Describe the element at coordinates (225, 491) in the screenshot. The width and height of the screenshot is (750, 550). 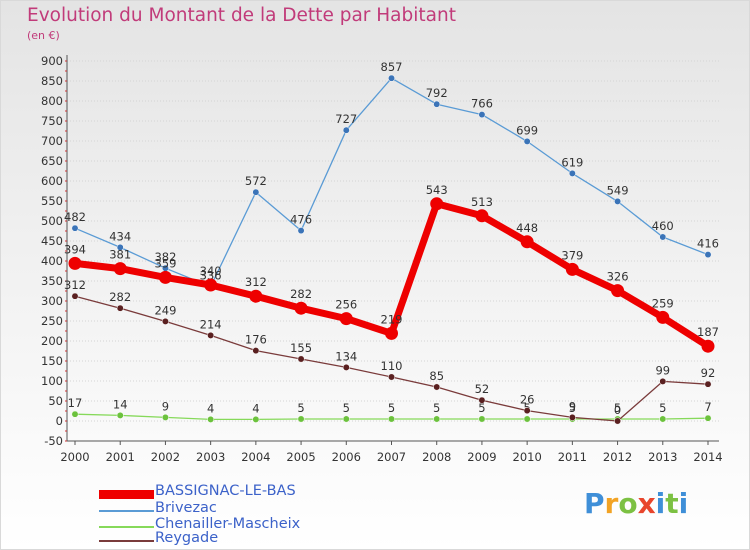
I see `legend-label-bassignac: BASSIGNAC-LE-BAS` at that location.